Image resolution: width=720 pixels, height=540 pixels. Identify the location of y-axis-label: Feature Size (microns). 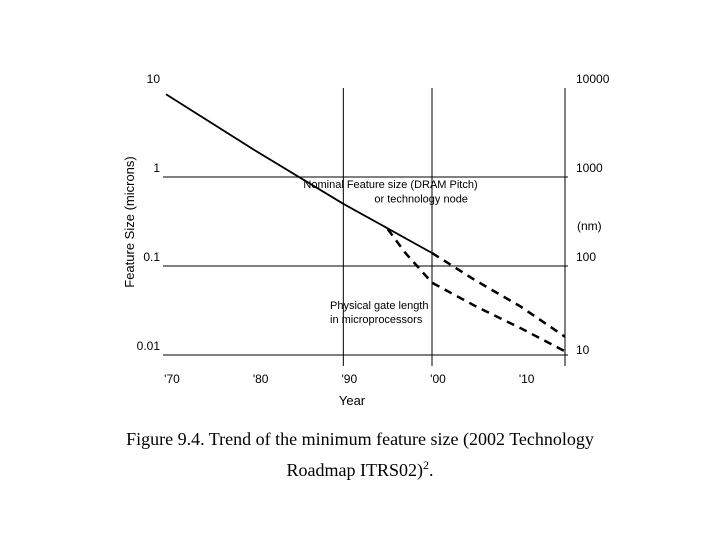
(129, 221).